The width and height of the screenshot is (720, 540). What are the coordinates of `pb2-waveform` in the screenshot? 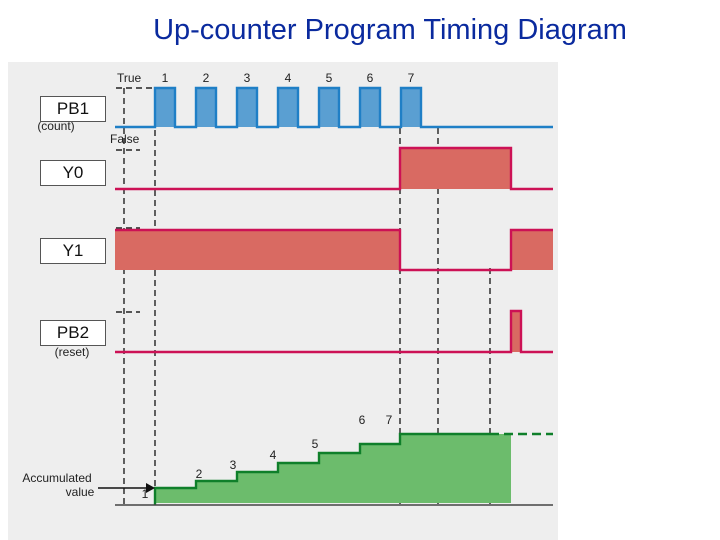 It's located at (334, 331).